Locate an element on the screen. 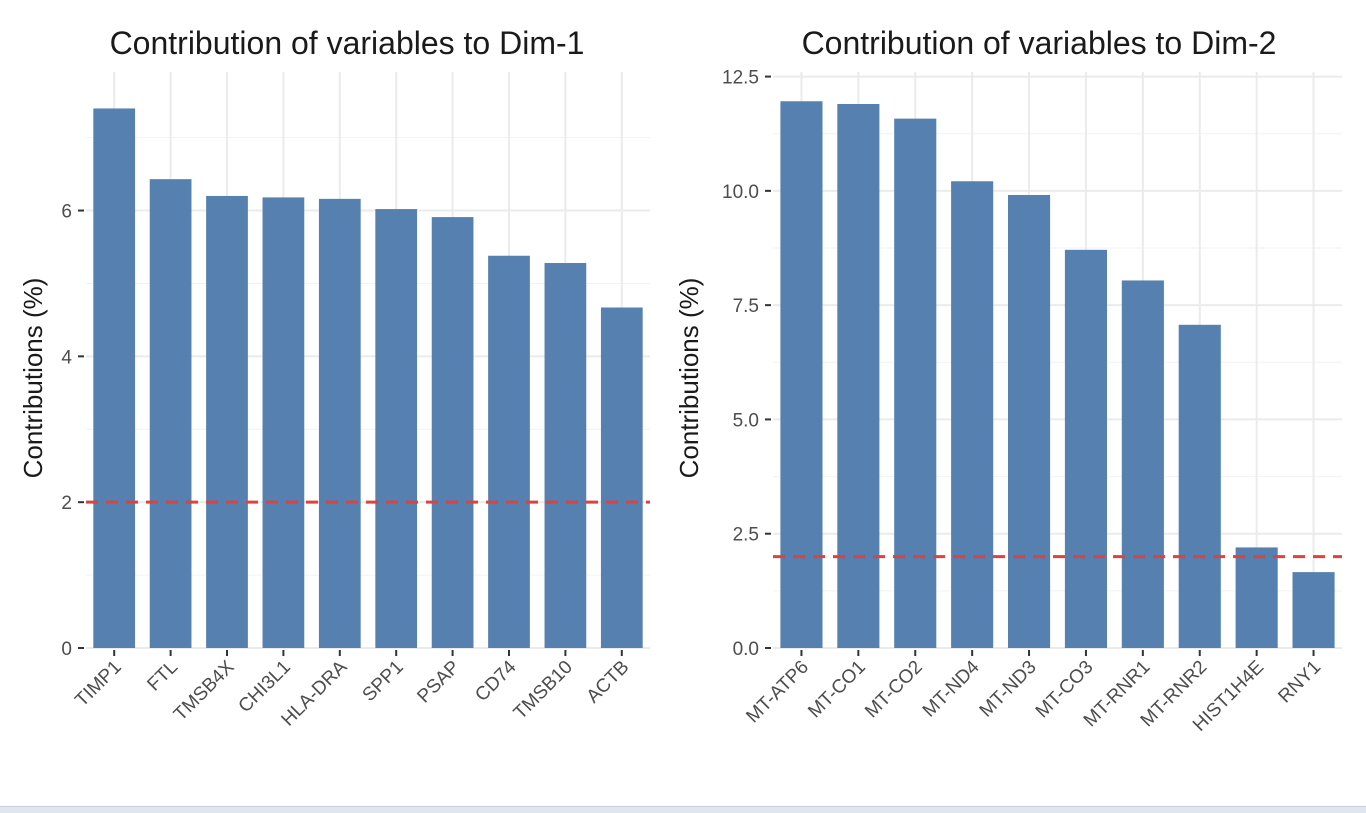  dim2-bar-rny1 is located at coordinates (1313, 610).